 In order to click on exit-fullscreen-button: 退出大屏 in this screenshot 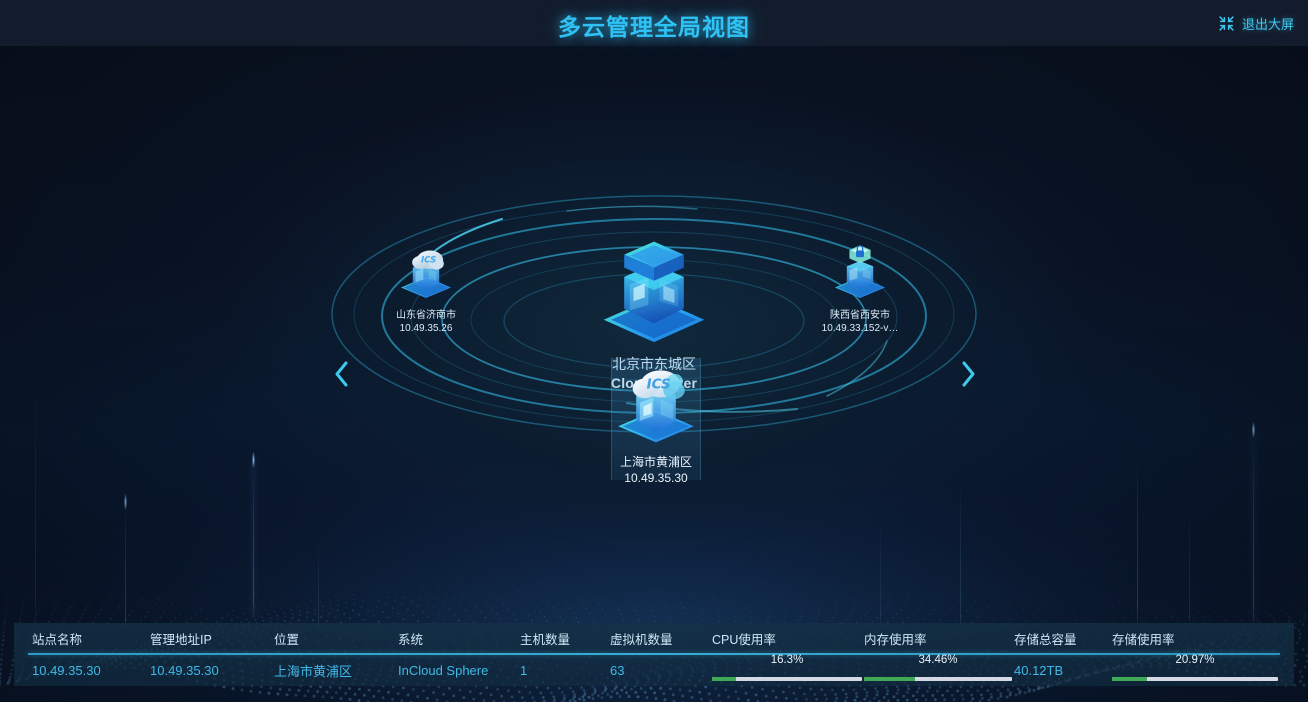, I will do `click(1256, 23)`.